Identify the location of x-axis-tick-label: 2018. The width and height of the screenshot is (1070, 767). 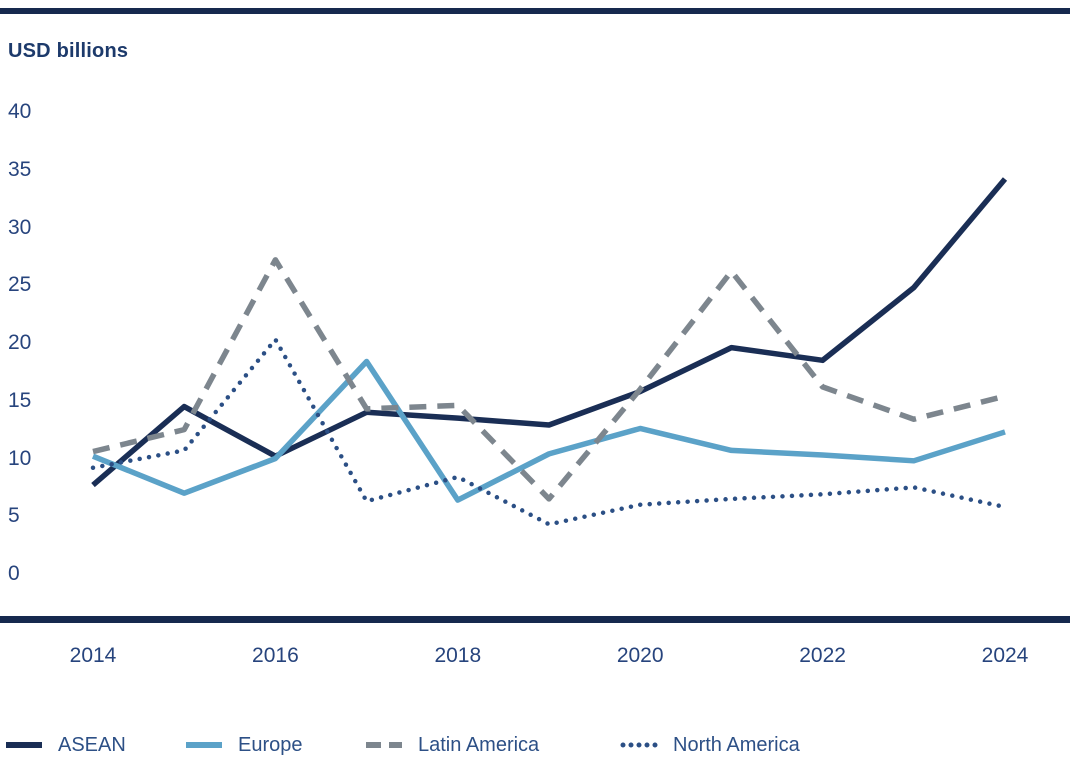
(458, 655).